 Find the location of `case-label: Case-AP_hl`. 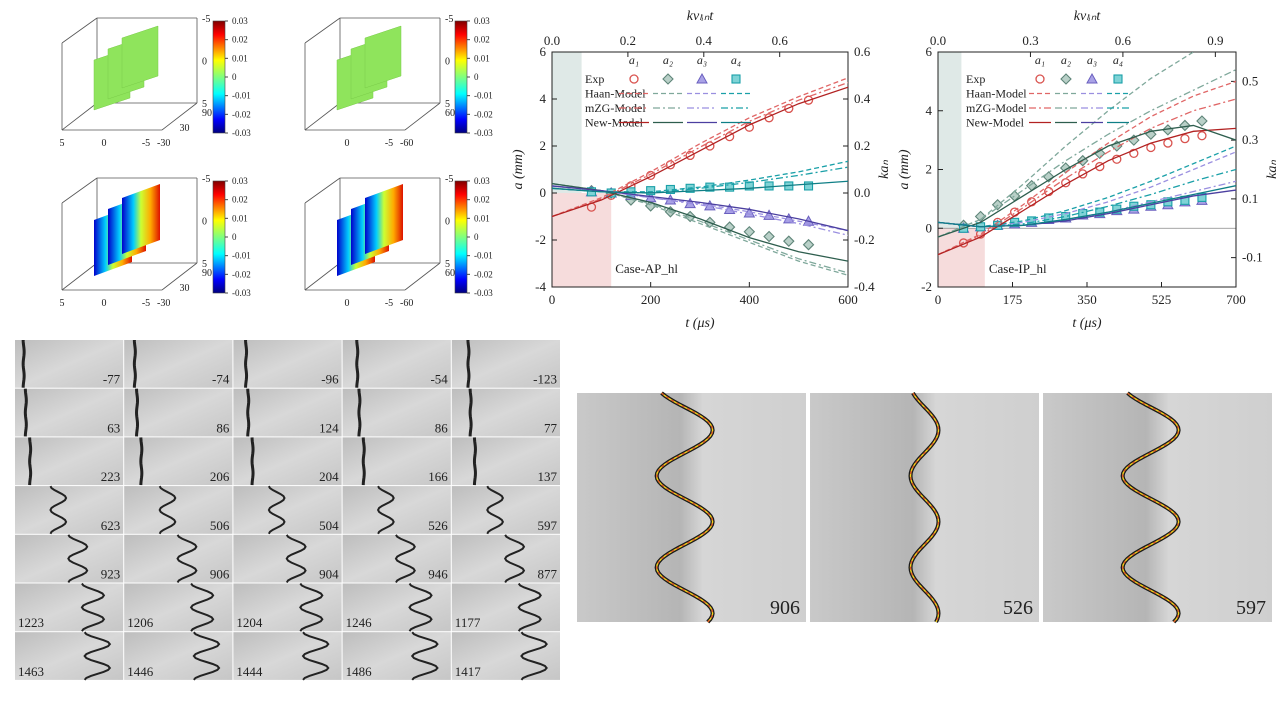

case-label: Case-AP_hl is located at coordinates (646, 268).